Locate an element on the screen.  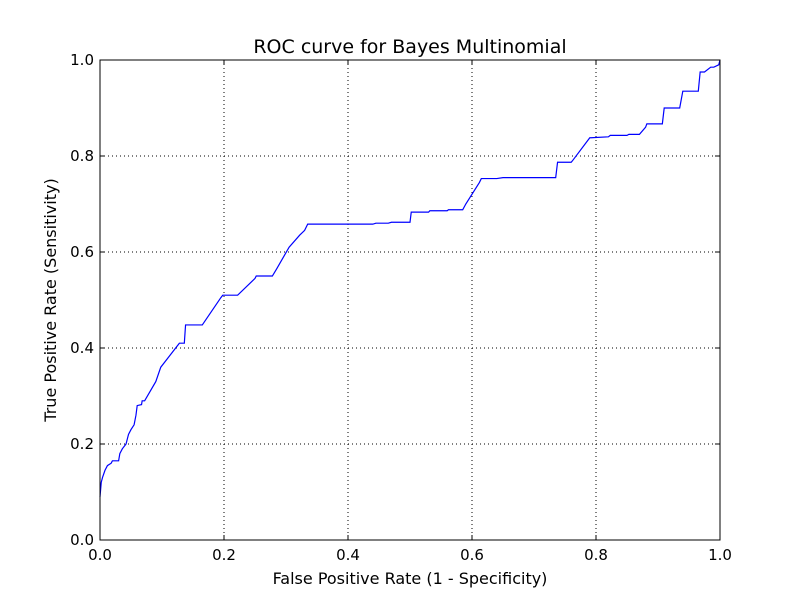
y-tick-label: 0.0 is located at coordinates (82, 540).